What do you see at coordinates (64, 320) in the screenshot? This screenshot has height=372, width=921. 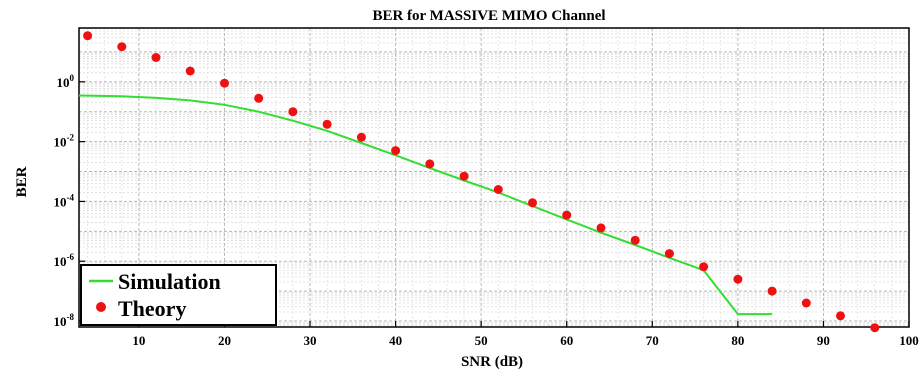 I see `y-tick-label: 10⁻⁸` at bounding box center [64, 320].